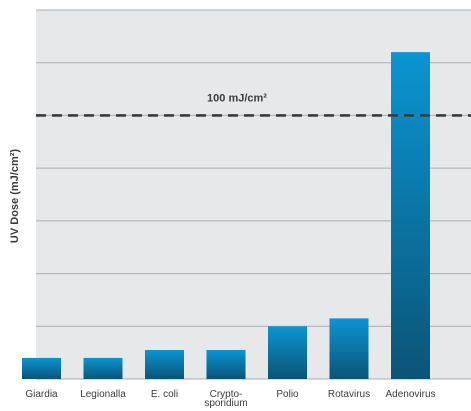 The width and height of the screenshot is (471, 411). I want to click on bar-legionalla, so click(103, 368).